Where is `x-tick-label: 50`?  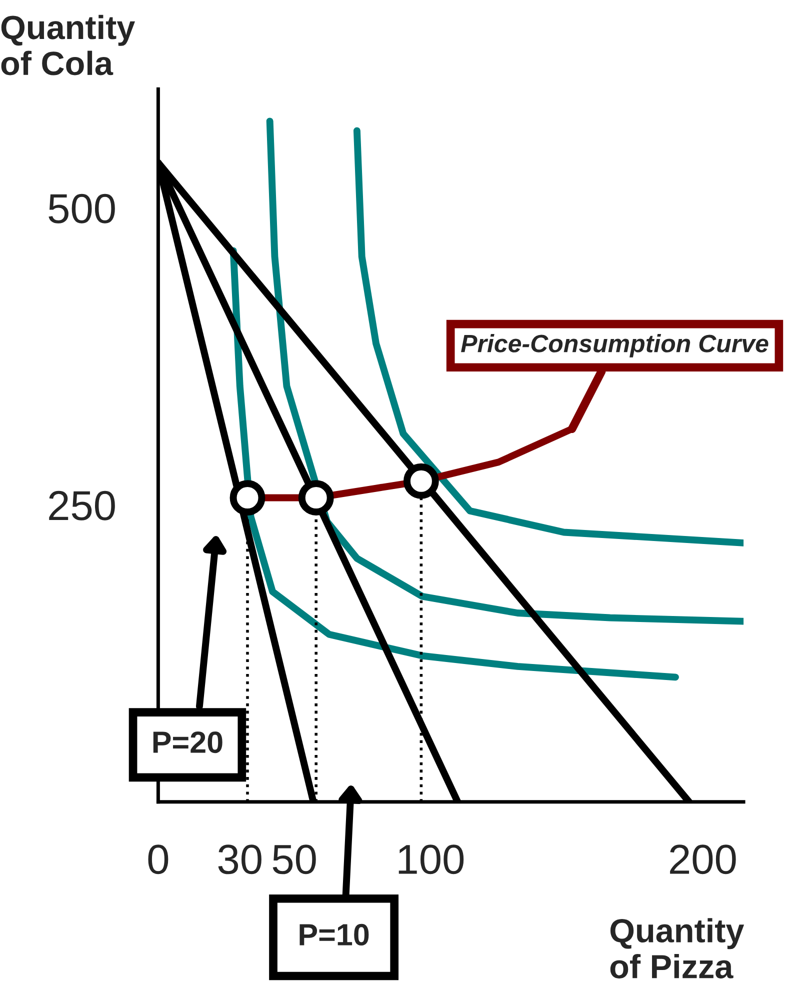
x-tick-label: 50 is located at coordinates (294, 859).